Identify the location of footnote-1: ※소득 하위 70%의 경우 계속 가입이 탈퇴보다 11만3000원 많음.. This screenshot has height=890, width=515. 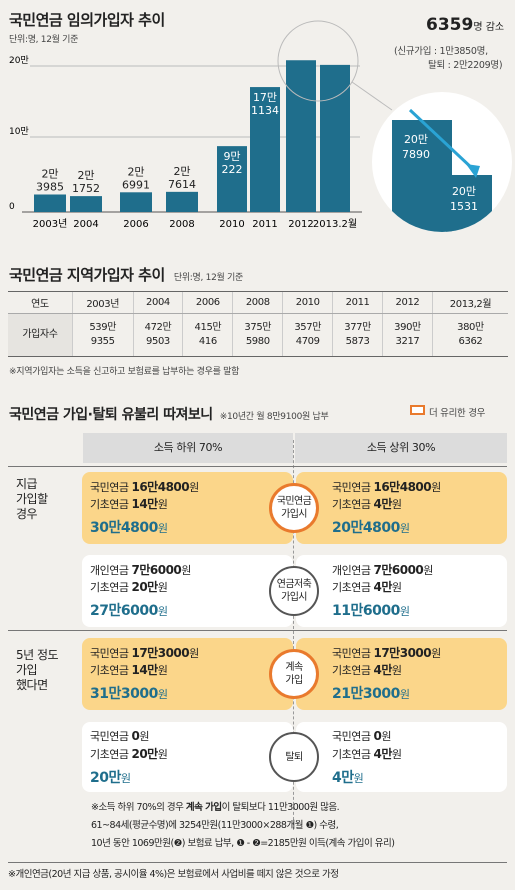
(215, 807).